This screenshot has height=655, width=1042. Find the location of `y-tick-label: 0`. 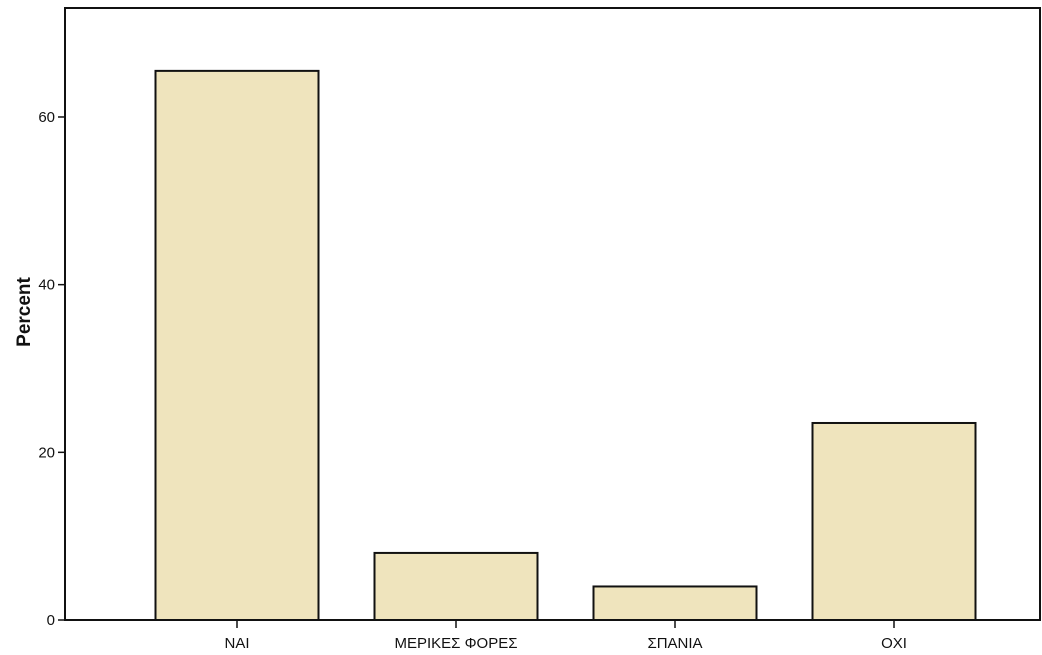

y-tick-label: 0 is located at coordinates (51, 620).